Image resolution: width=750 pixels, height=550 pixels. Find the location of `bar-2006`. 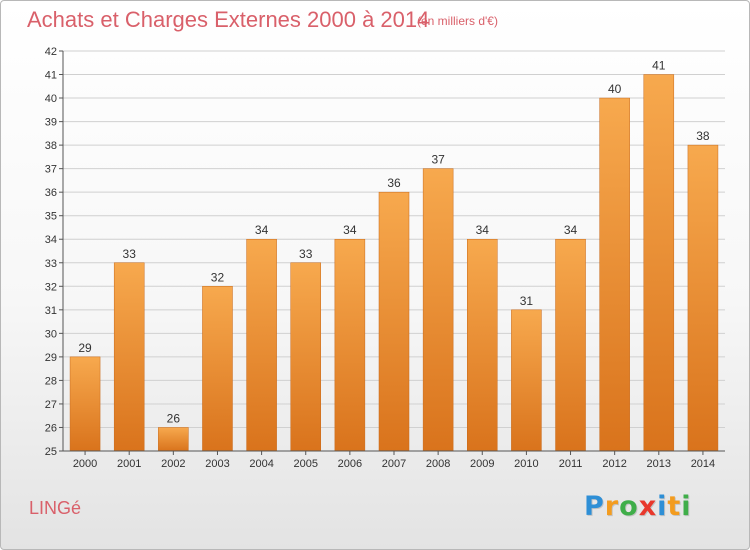

bar-2006 is located at coordinates (350, 345).